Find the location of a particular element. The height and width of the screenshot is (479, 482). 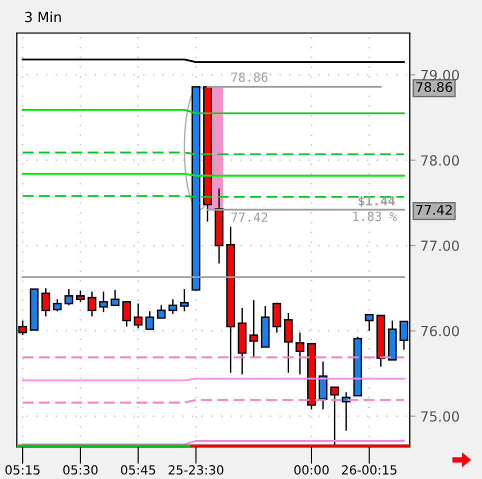

y-tick-label: 79.00 is located at coordinates (440, 75).